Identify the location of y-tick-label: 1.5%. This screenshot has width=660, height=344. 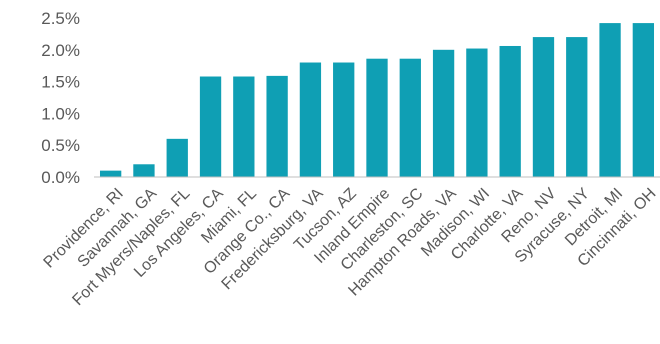
(60, 82).